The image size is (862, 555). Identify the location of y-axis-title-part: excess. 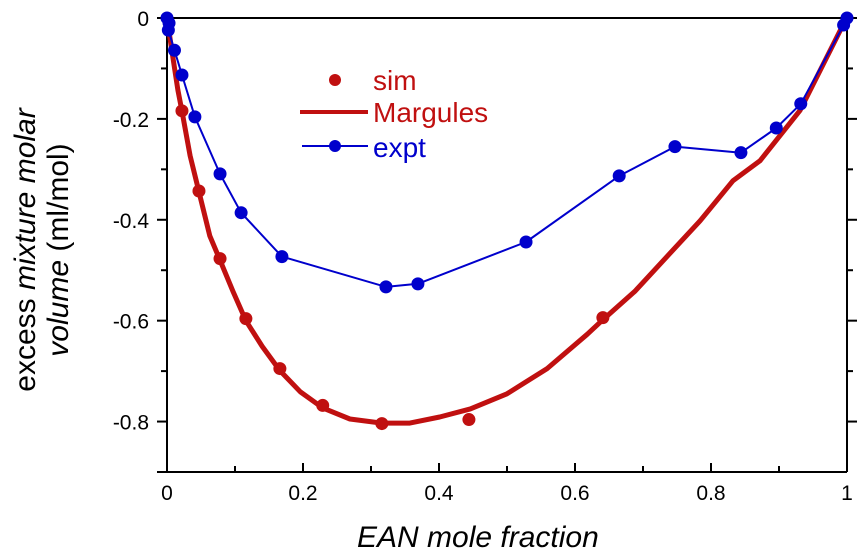
(25, 341).